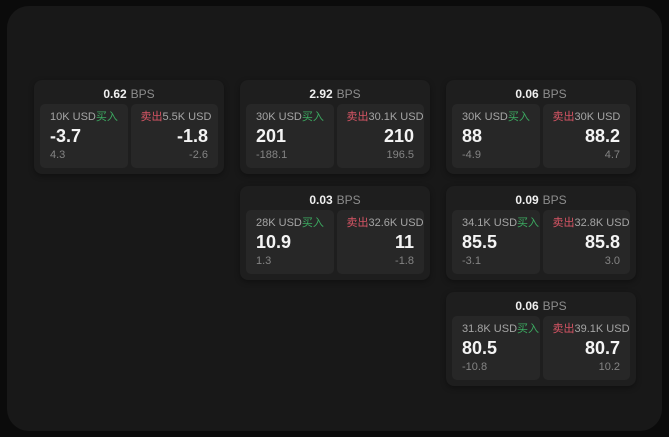 The height and width of the screenshot is (437, 669). What do you see at coordinates (541, 136) in the screenshot?
I see `quote-panels: 30K USD 买入 88 -4.9 卖出 30K USD 88.2 4.7` at bounding box center [541, 136].